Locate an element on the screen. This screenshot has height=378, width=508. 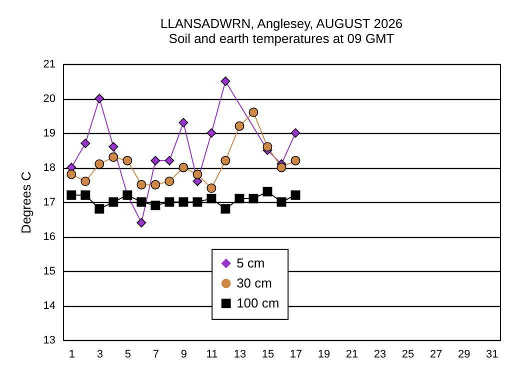
legend-label: 100 cm is located at coordinates (258, 302).